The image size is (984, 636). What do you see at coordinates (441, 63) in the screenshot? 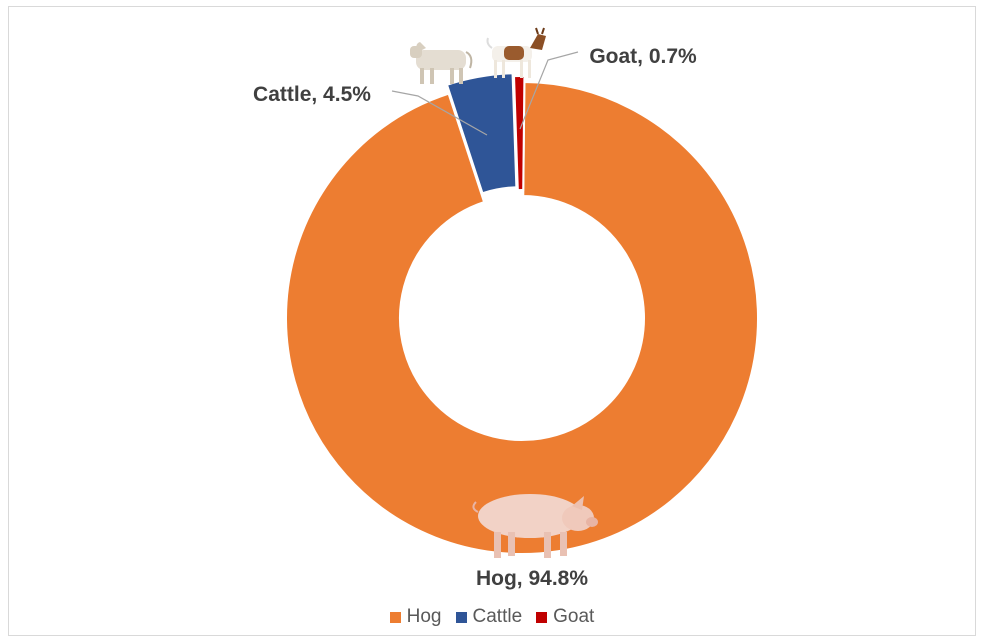
I see `cattle-image` at bounding box center [441, 63].